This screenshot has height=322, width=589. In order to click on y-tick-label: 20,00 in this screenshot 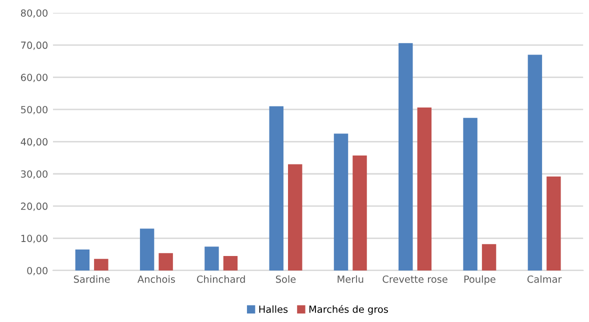, I will do `click(34, 206)`.